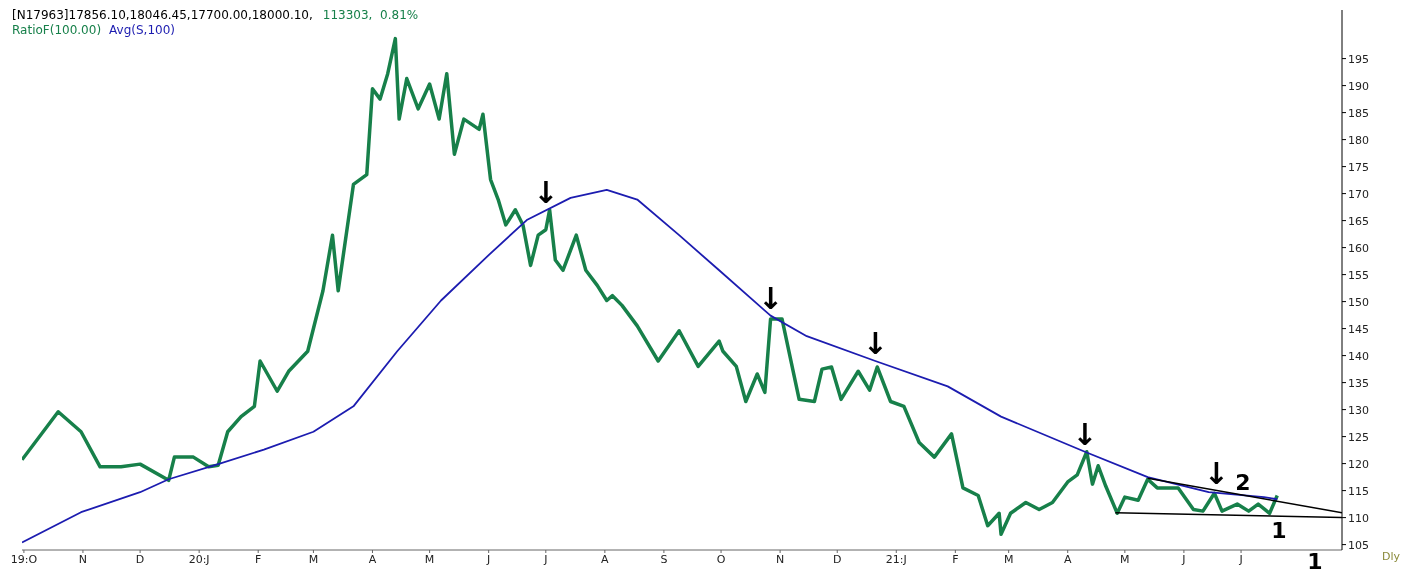  What do you see at coordinates (1358, 410) in the screenshot?
I see `y-tick-label: 130` at bounding box center [1358, 410].